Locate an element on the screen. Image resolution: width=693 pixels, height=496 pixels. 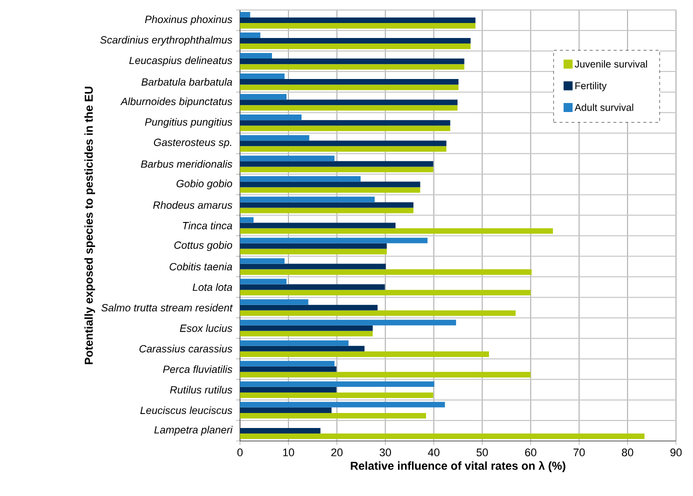
y-tick-label: Gobio gobio is located at coordinates (204, 185).